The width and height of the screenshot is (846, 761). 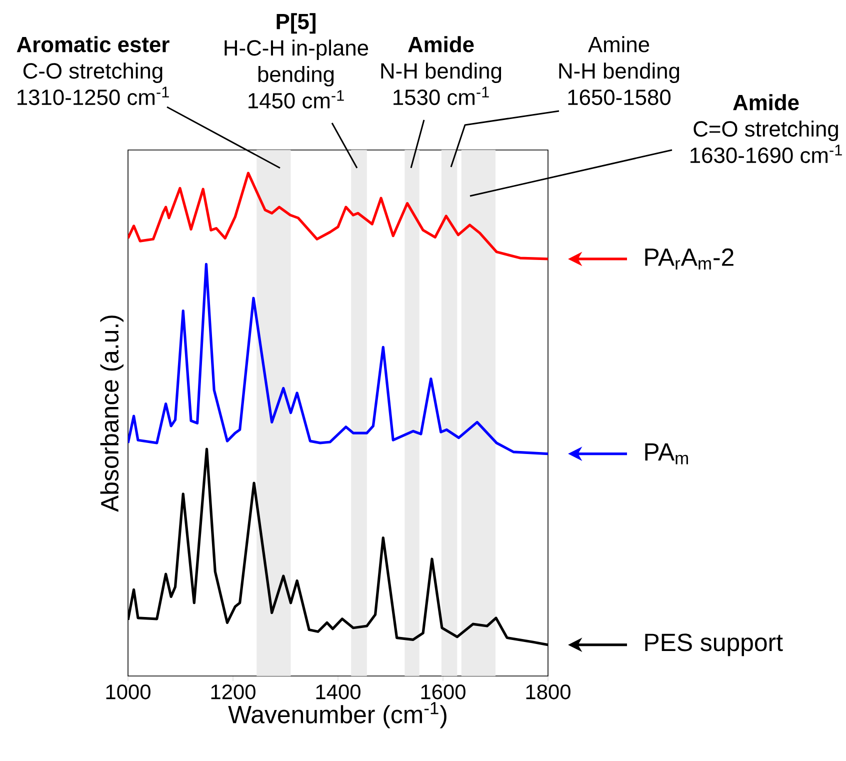 What do you see at coordinates (689, 259) in the screenshot?
I see `legend-label: PA$_{r}$A$_{m}$-2` at bounding box center [689, 259].